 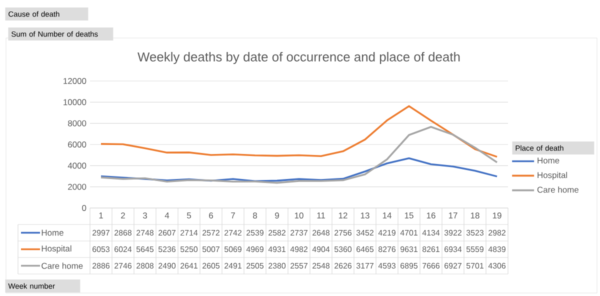 What do you see at coordinates (77, 123) in the screenshot?
I see `y-tick-label: 8000` at bounding box center [77, 123].